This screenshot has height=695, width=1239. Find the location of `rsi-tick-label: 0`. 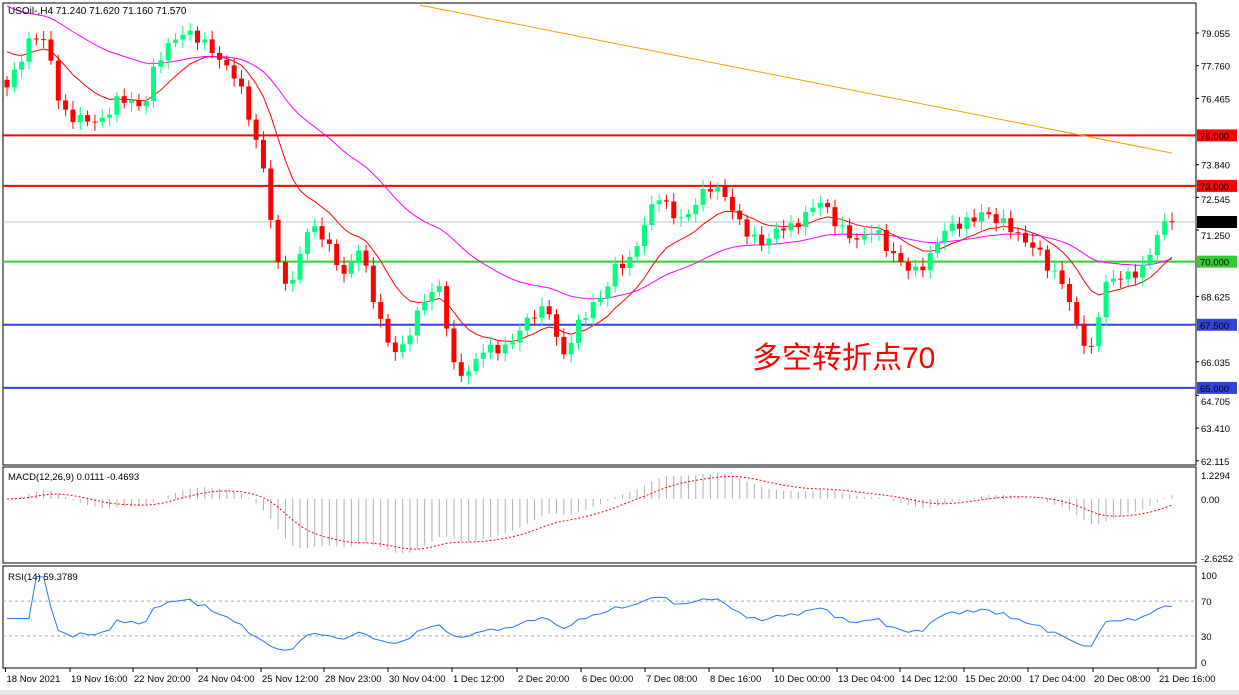

rsi-tick-label: 0 is located at coordinates (1203, 663).